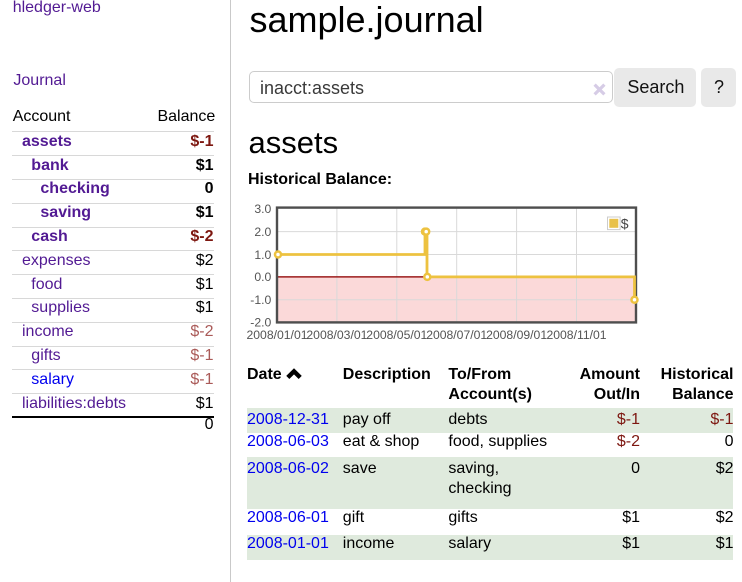  What do you see at coordinates (260, 323) in the screenshot?
I see `svg-text: -2.0` at bounding box center [260, 323].